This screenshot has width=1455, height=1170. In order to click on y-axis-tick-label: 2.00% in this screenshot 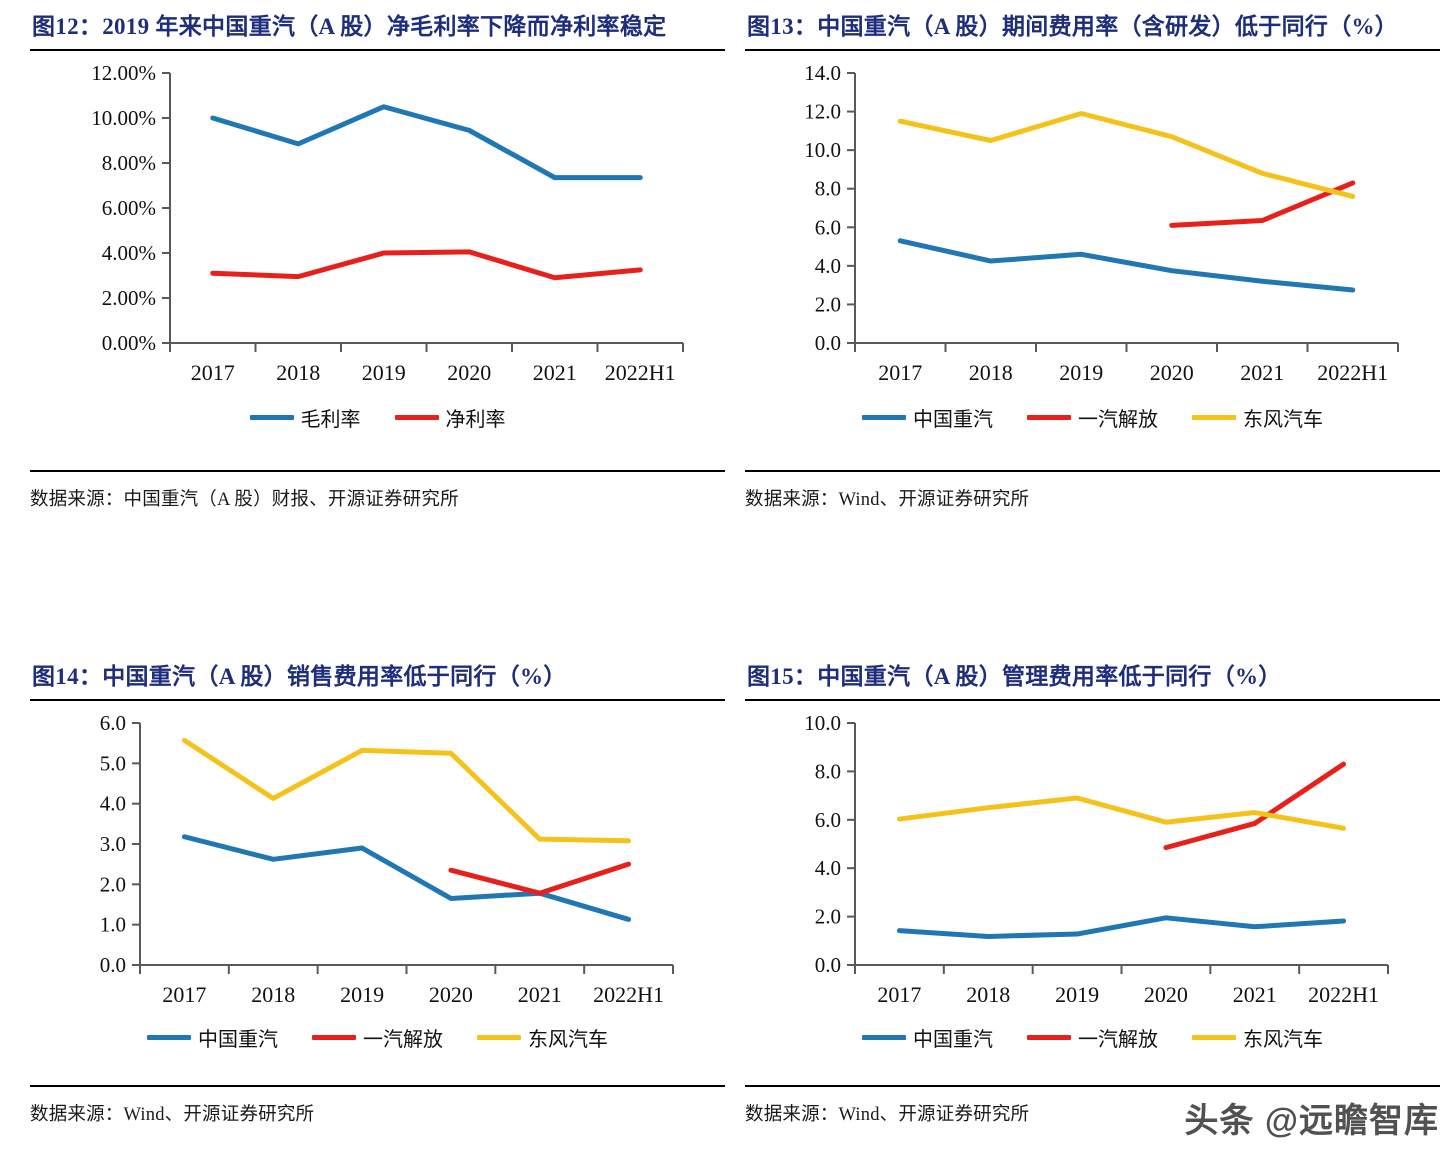, I will do `click(129, 298)`.